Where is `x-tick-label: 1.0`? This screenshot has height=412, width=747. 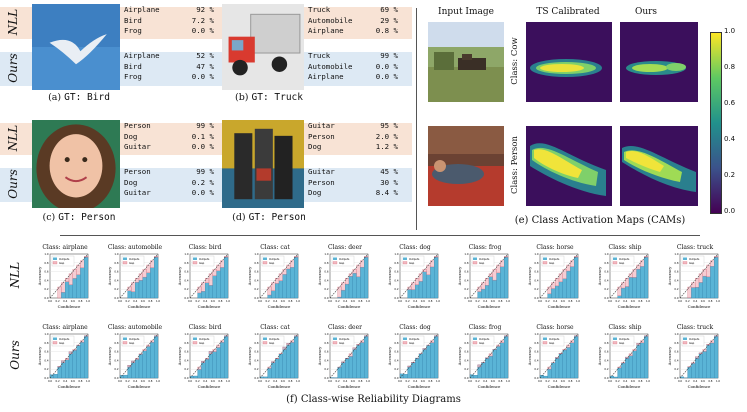
x-tick-label: 1.0 is located at coordinates (88, 301).